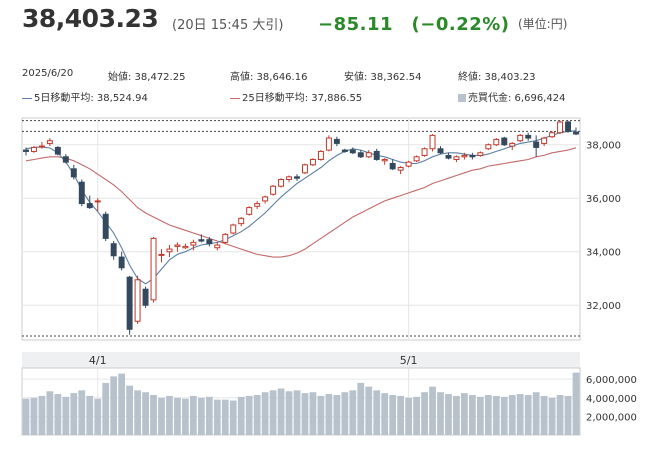 This screenshot has width=656, height=449. Describe the element at coordinates (603, 306) in the screenshot. I see `price-tick-label: 32,000` at that location.